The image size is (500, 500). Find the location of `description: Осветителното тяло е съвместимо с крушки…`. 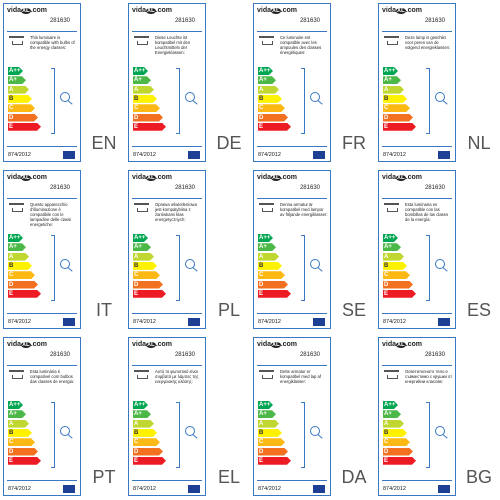

description: Осветителното тяло е съвместимо с крушки… is located at coordinates (429, 376).